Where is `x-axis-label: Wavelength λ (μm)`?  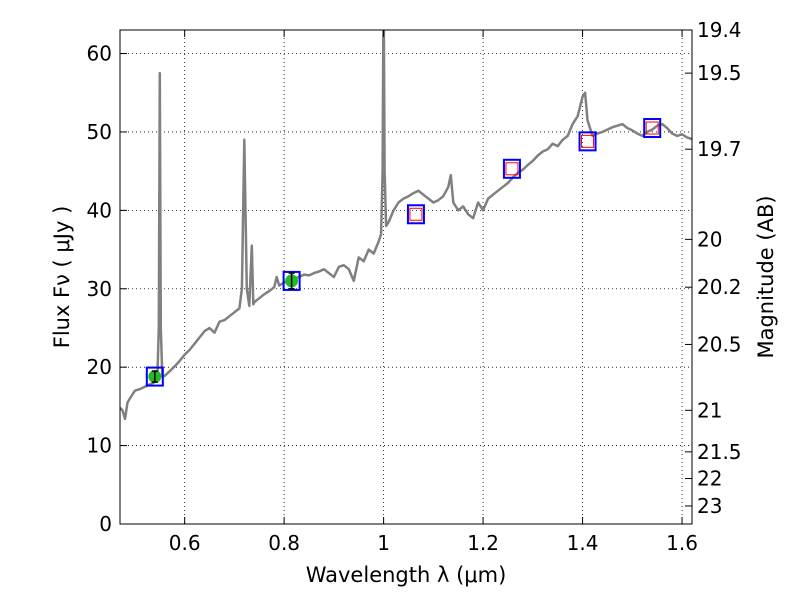
x-axis-label: Wavelength λ (μm) is located at coordinates (406, 575).